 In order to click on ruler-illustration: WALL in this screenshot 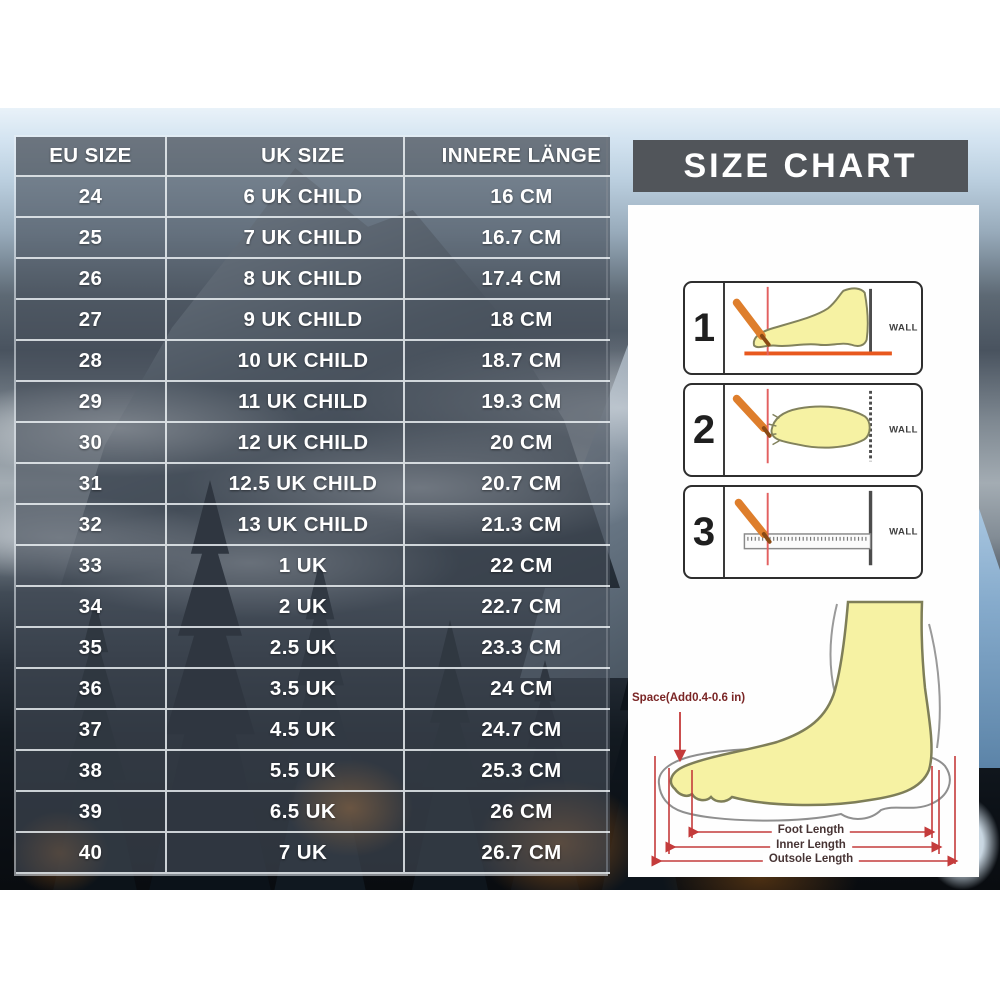, I will do `click(823, 532)`.